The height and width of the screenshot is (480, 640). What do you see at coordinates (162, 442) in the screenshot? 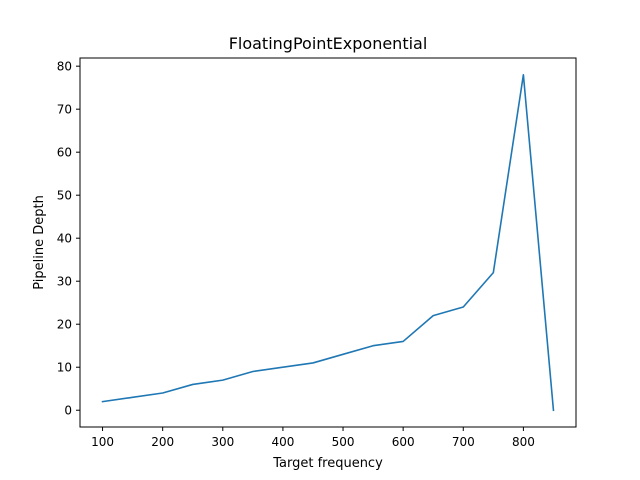
I see `x-tick-label: 200` at bounding box center [162, 442].